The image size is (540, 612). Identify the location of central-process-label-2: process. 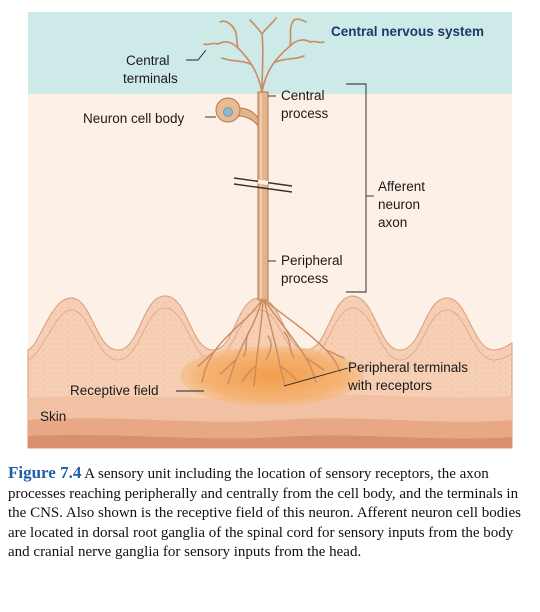
(305, 113).